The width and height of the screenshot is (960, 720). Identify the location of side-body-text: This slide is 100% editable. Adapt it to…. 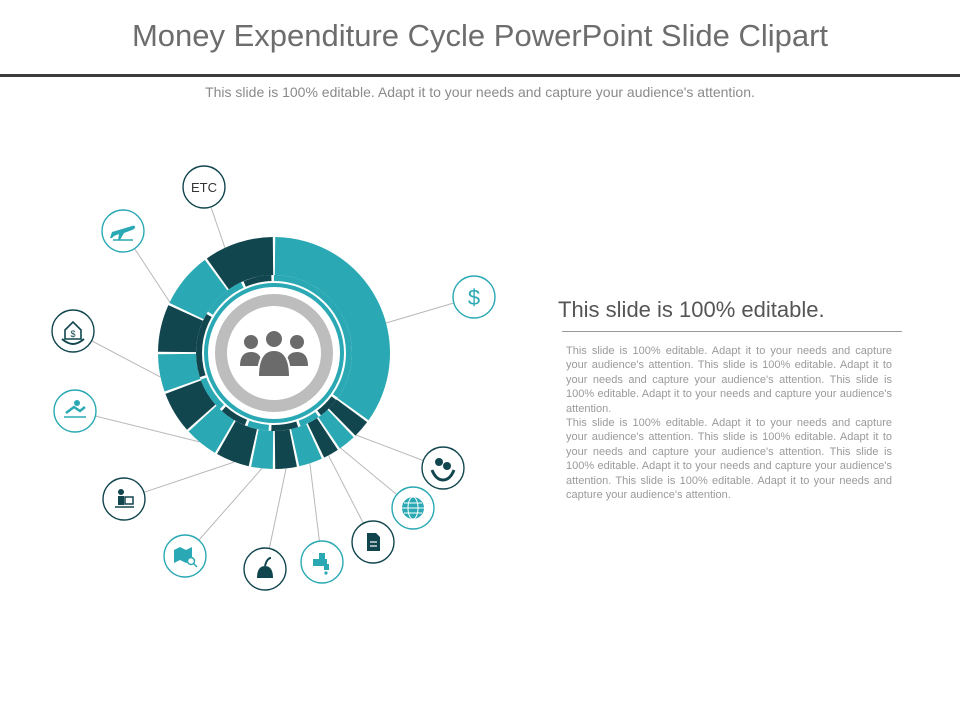
(729, 423).